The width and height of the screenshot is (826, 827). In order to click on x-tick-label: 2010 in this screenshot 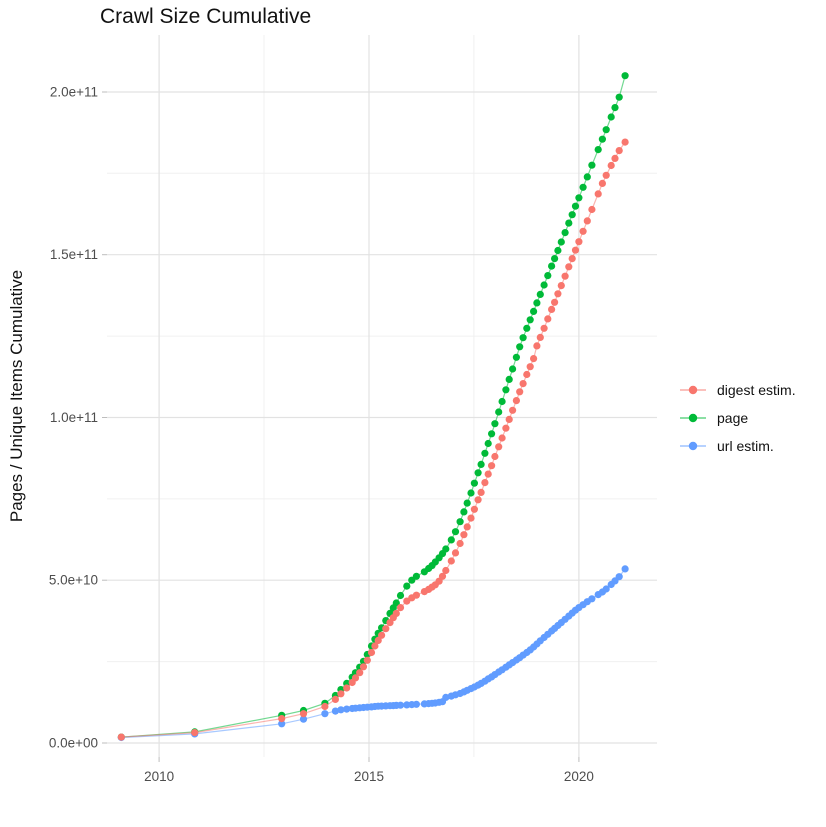, I will do `click(159, 776)`.